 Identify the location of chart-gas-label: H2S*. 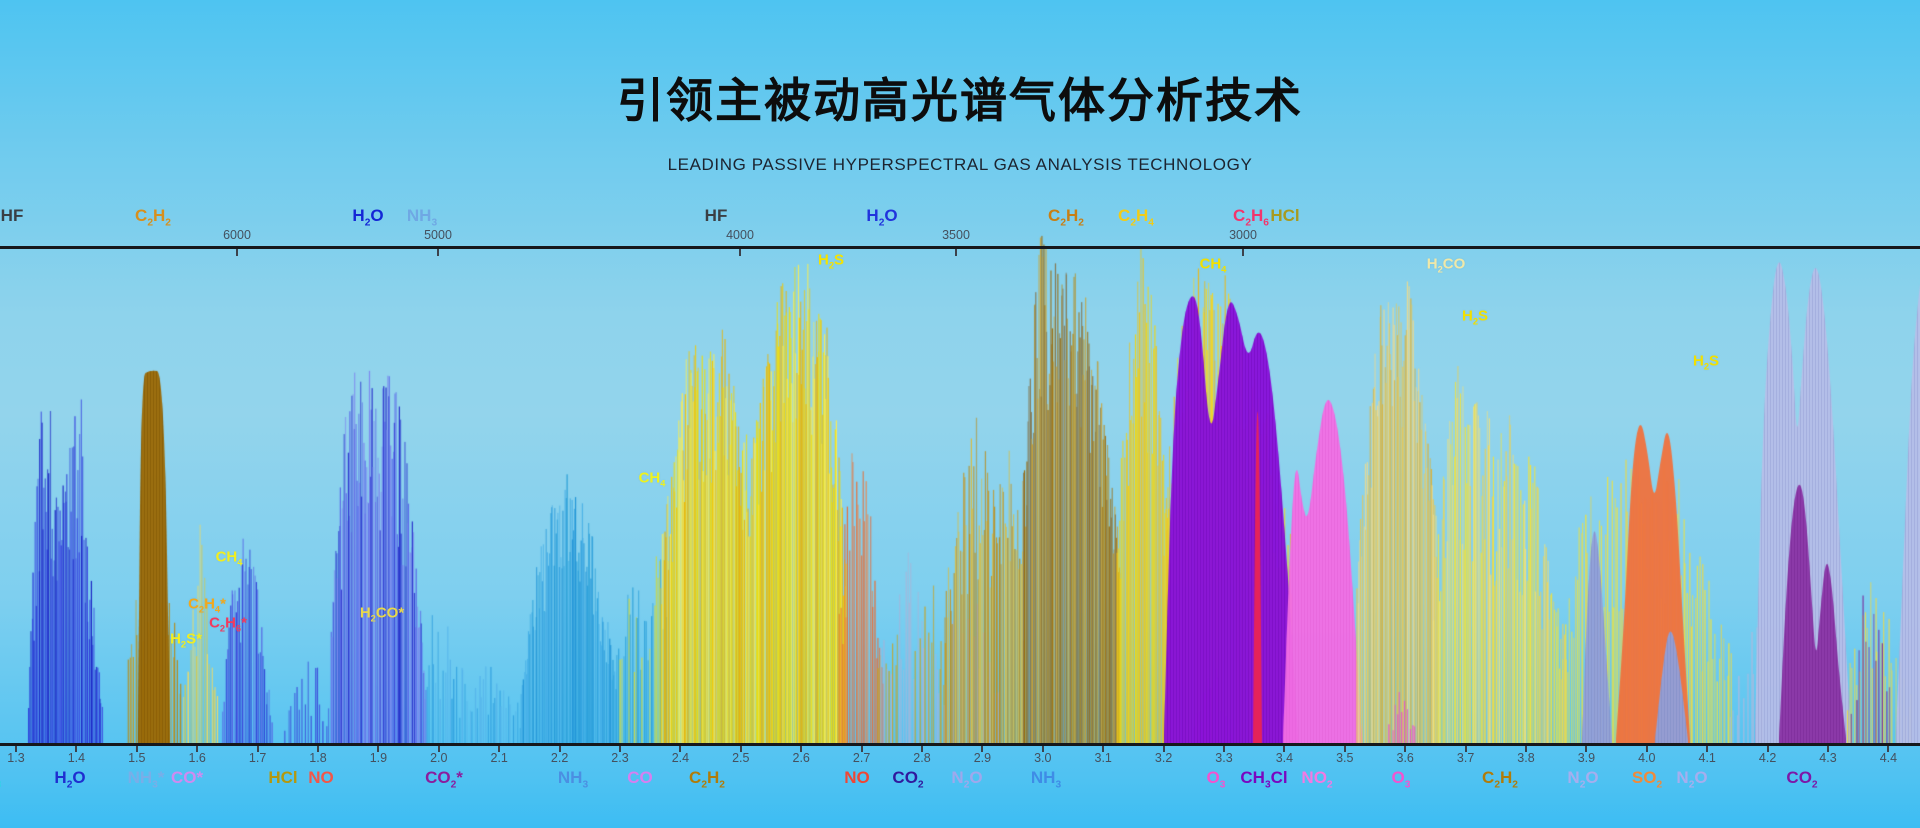
(186, 640).